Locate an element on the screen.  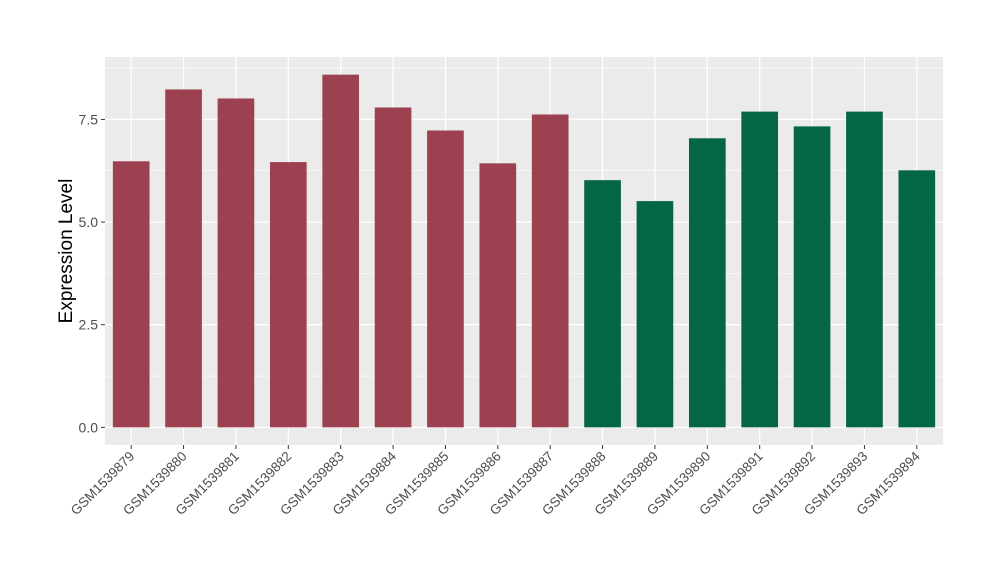
bar-GSM1539885 is located at coordinates (445, 279).